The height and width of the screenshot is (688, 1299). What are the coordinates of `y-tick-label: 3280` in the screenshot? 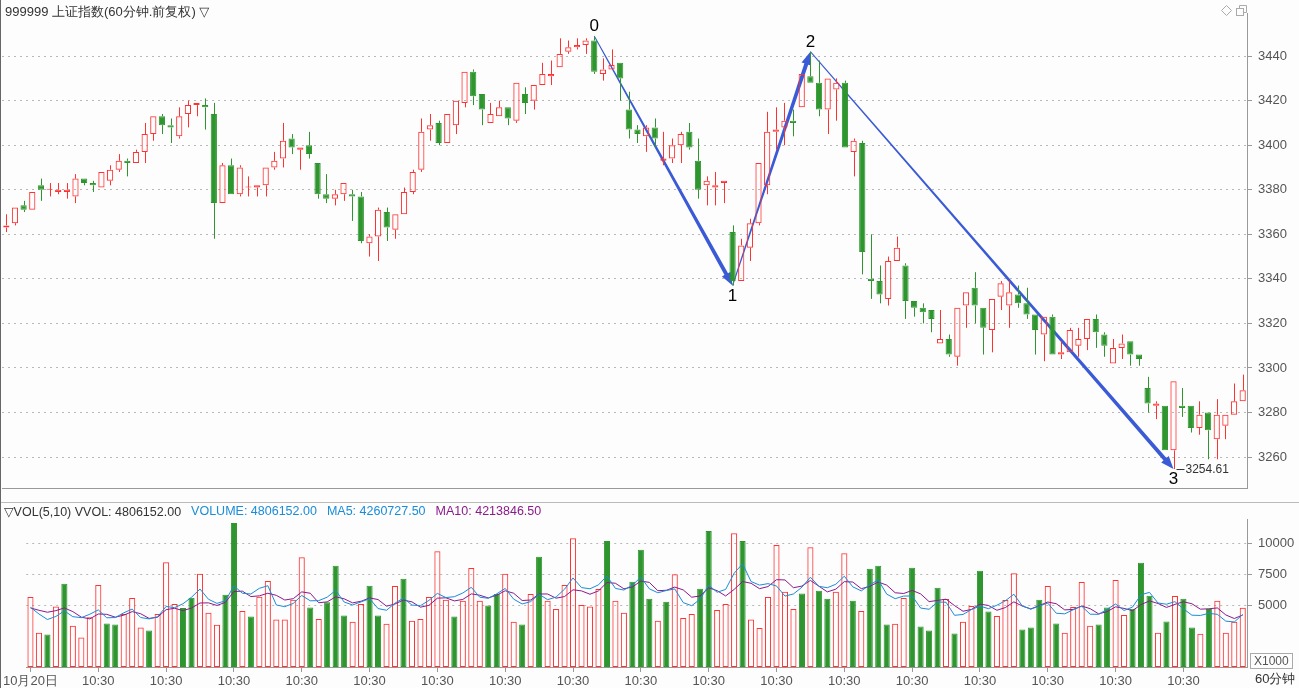 It's located at (1272, 412).